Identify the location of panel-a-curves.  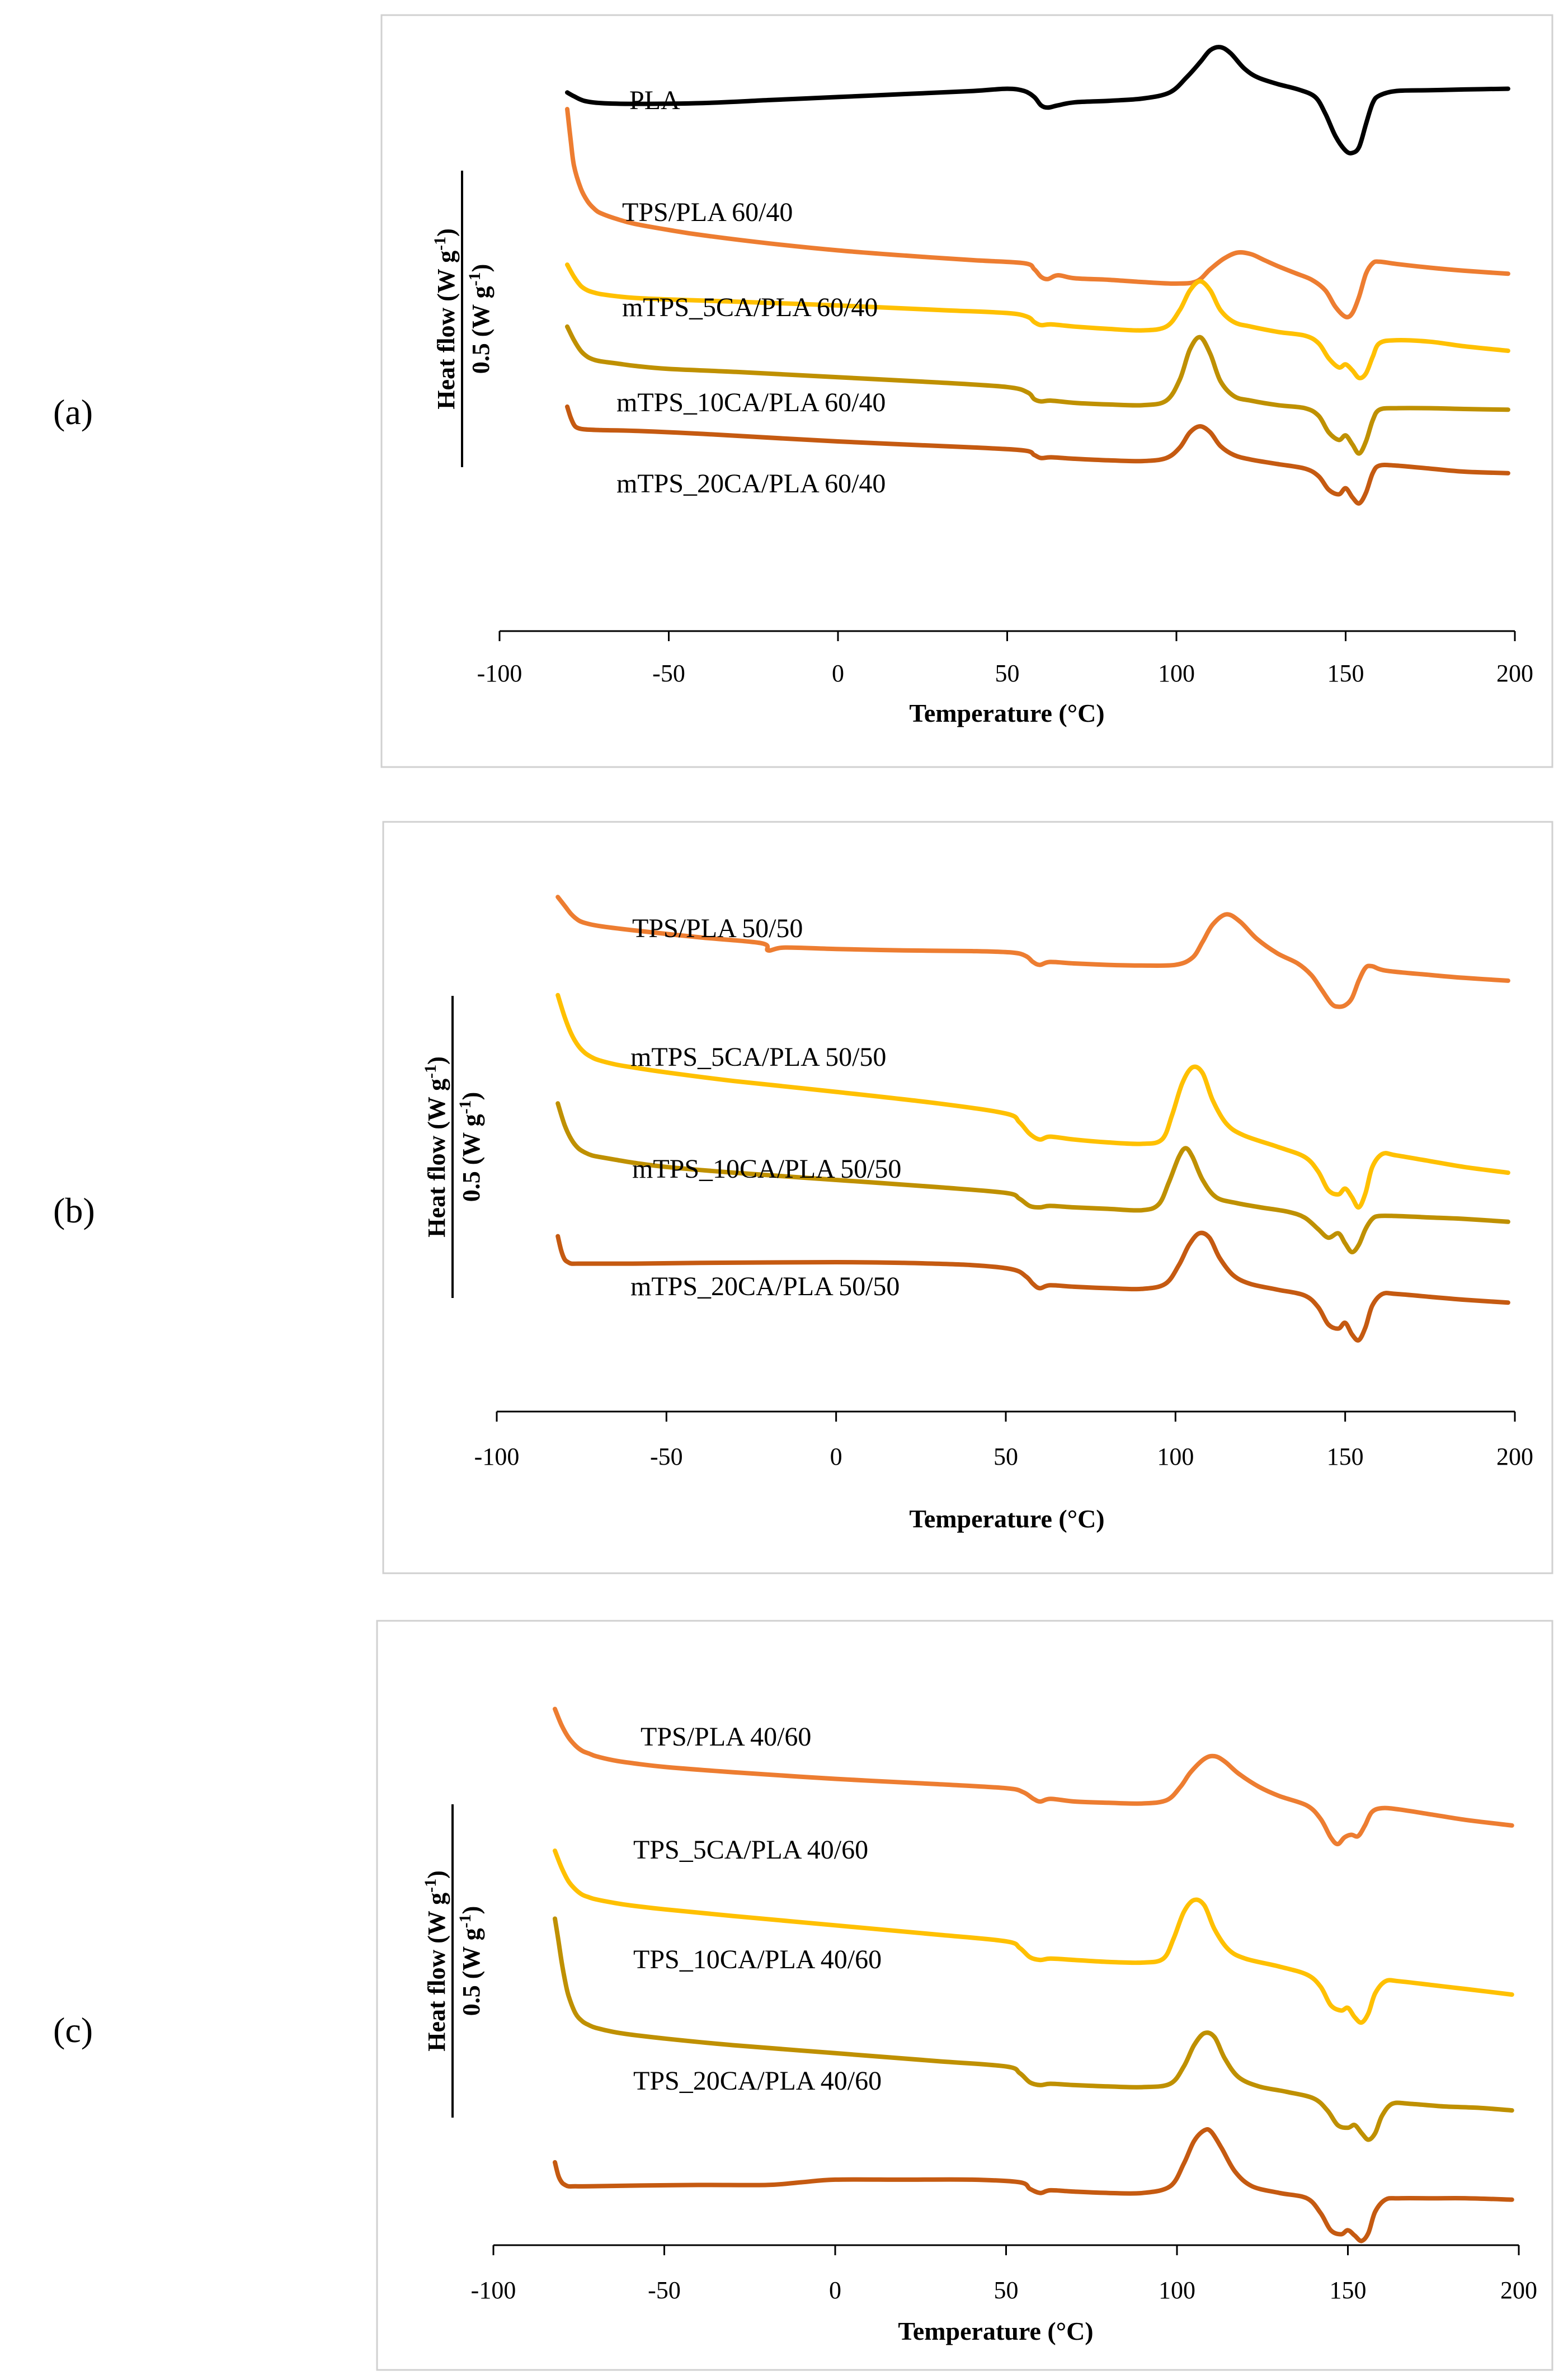
(1037, 275).